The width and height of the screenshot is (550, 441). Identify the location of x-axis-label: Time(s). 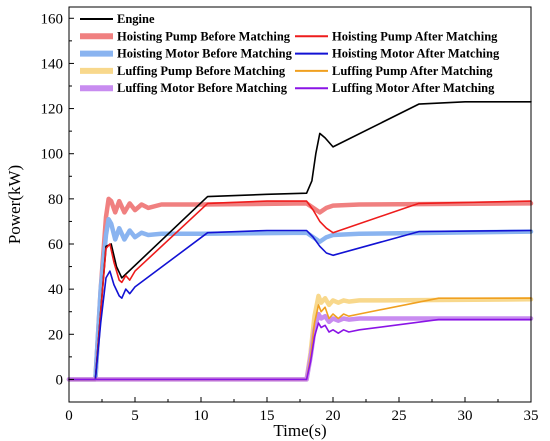
(299, 430).